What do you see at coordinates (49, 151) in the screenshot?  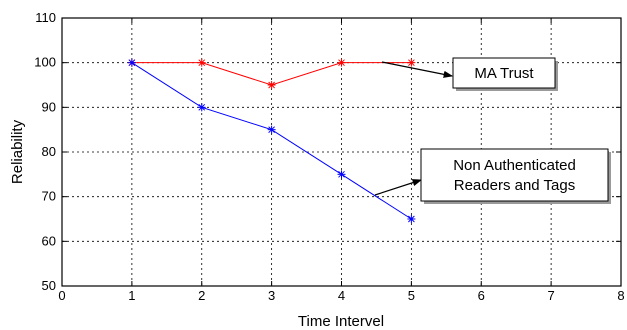 I see `y-tick-label: 80` at bounding box center [49, 151].